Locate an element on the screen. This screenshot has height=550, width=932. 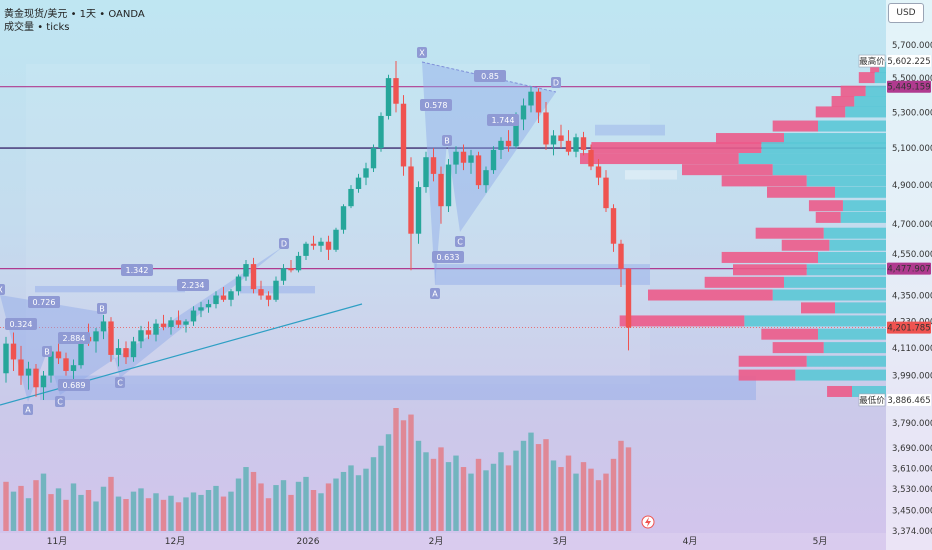
ratio-label: 0.633 is located at coordinates (448, 257).